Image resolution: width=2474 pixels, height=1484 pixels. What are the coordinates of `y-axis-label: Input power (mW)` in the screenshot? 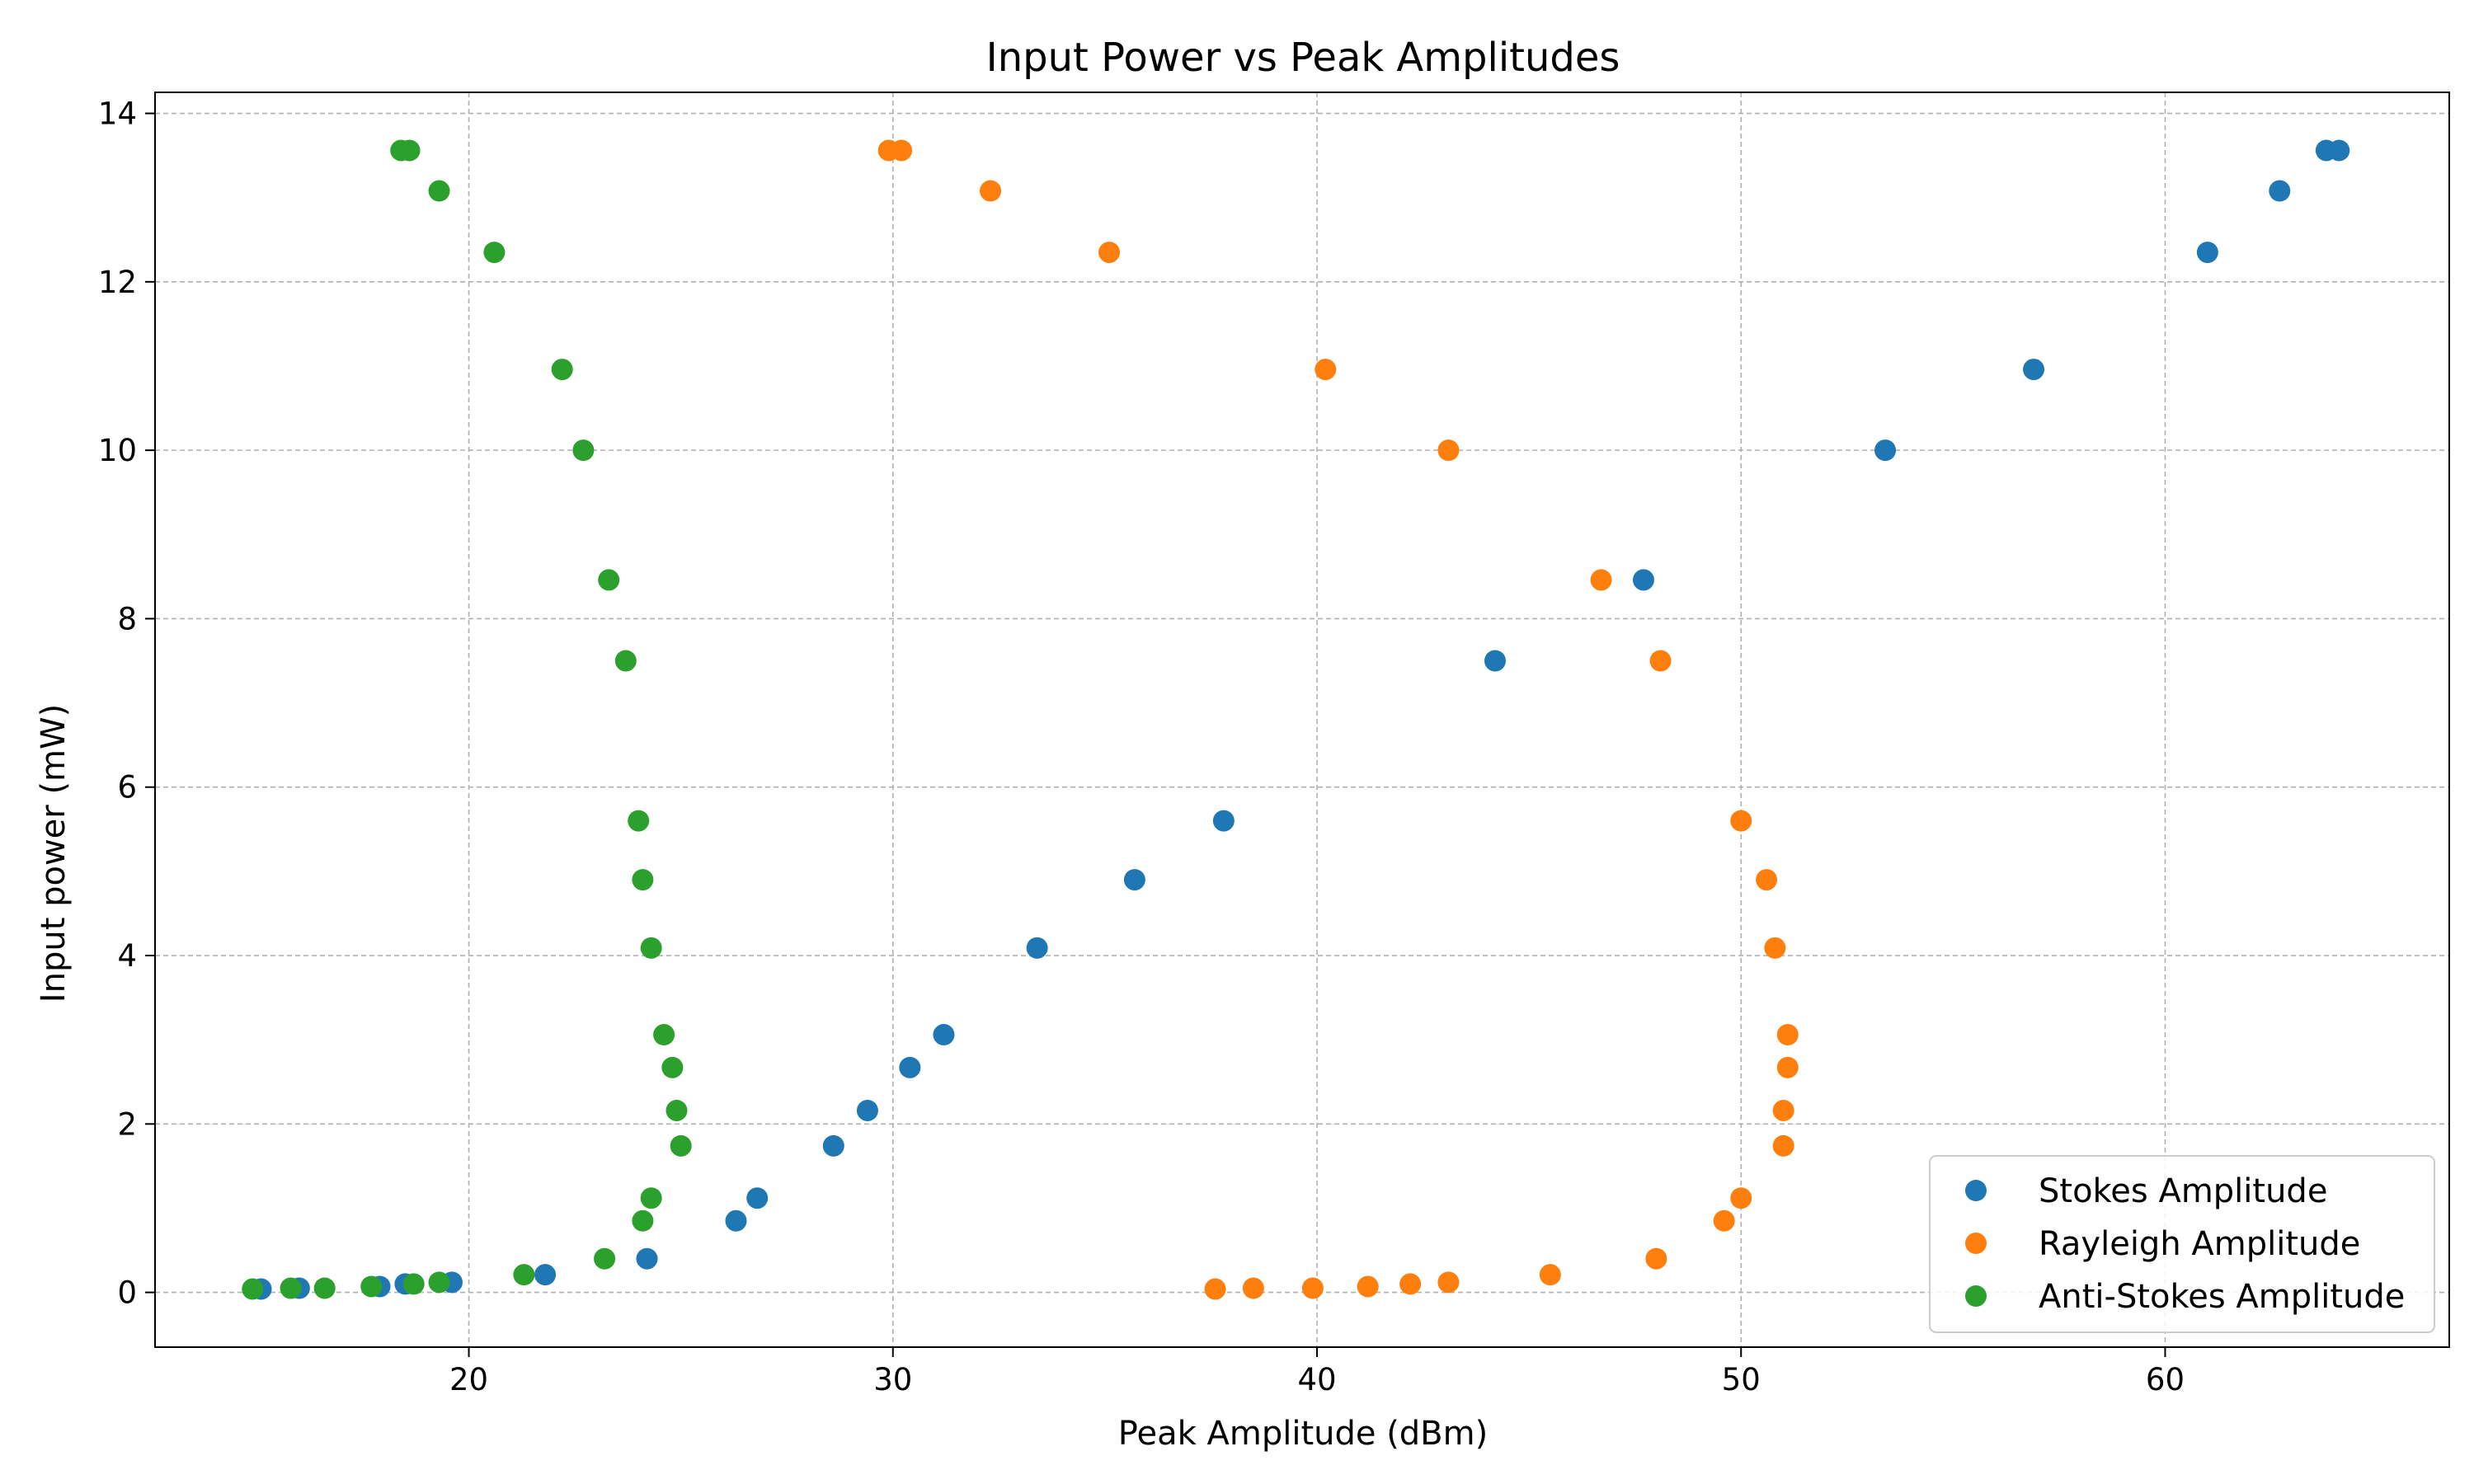 It's located at (54, 853).